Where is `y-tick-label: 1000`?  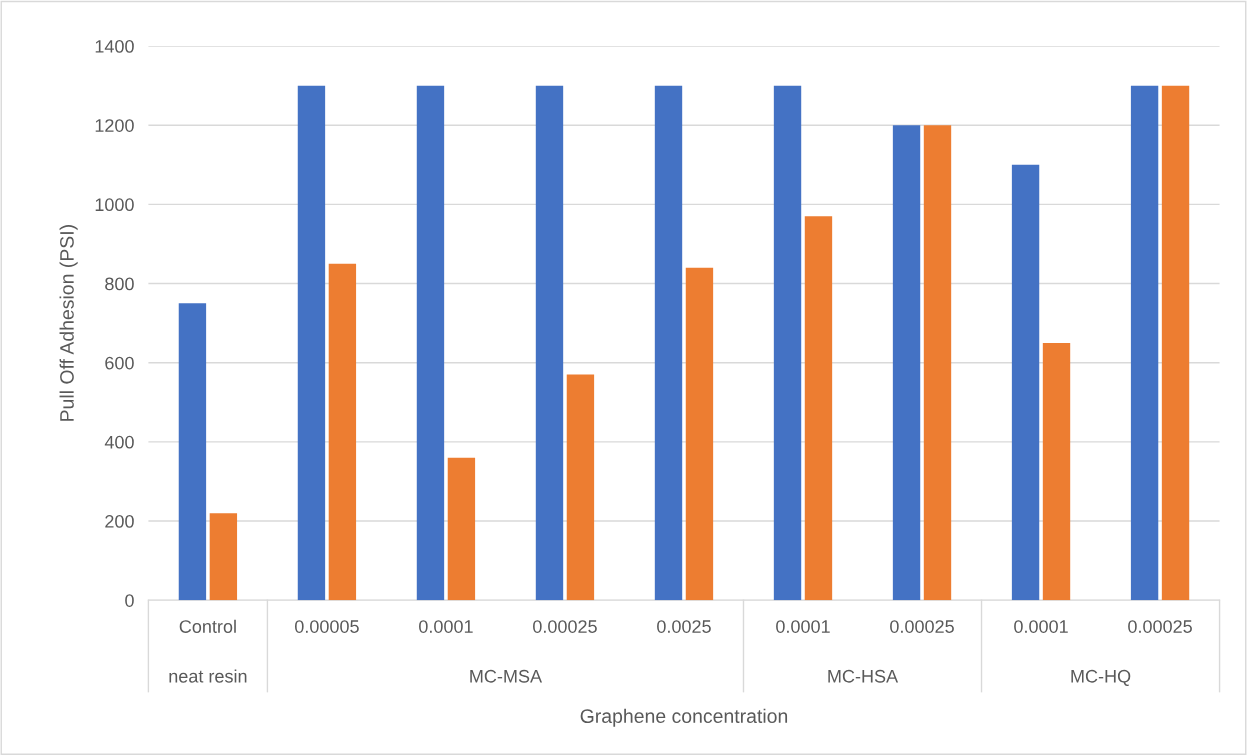 y-tick-label: 1000 is located at coordinates (114, 205).